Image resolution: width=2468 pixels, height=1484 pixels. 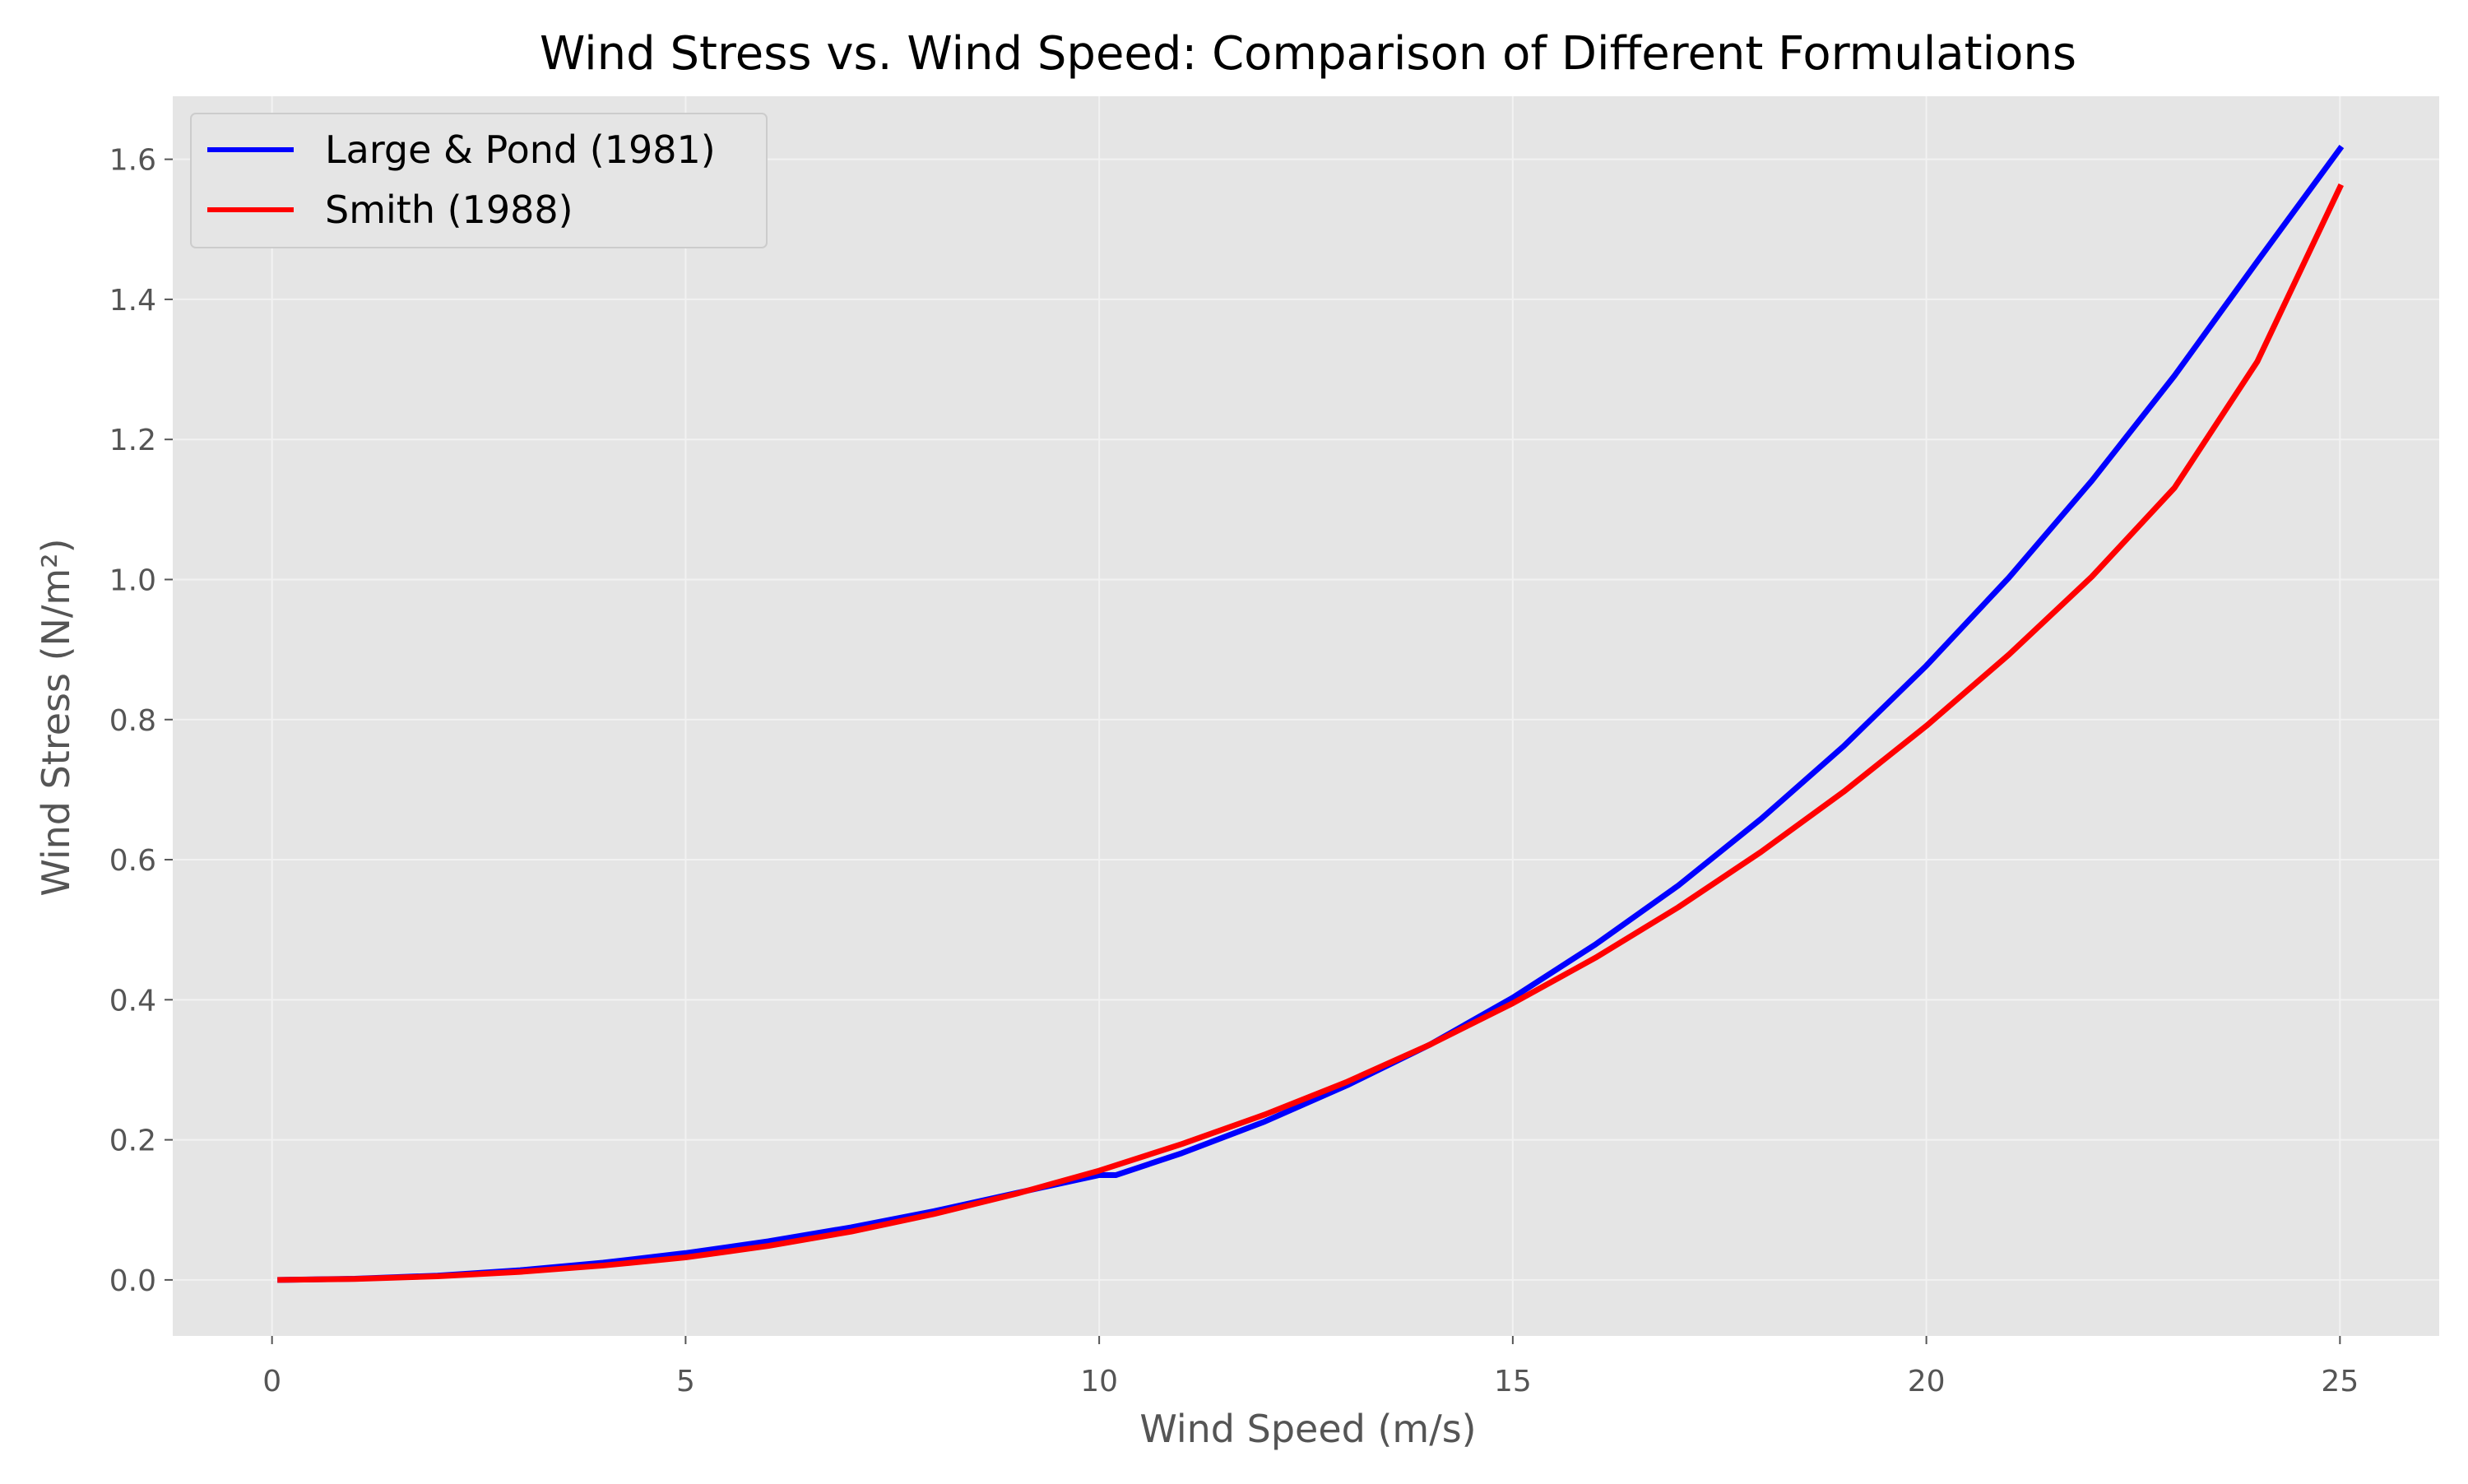 What do you see at coordinates (1307, 1429) in the screenshot?
I see `x-axis-label: Wind Speed (m/s)` at bounding box center [1307, 1429].